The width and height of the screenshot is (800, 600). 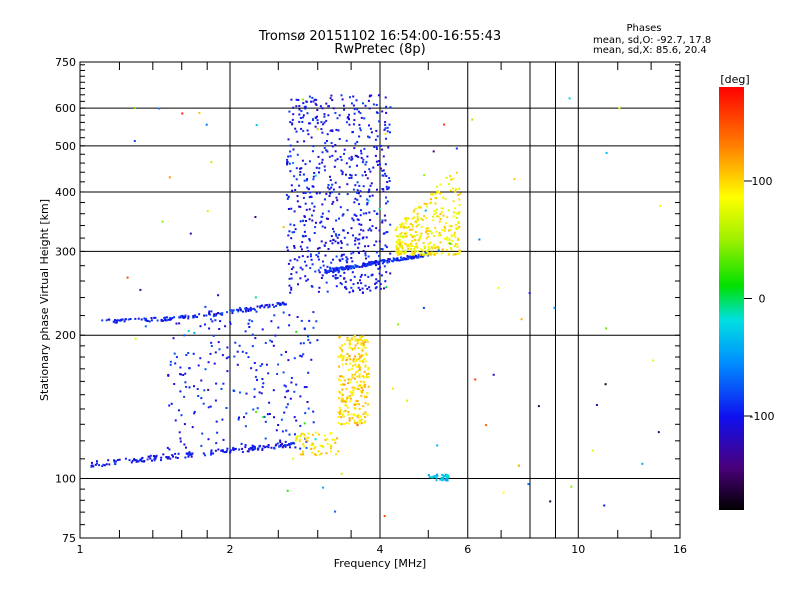 What do you see at coordinates (467, 549) in the screenshot?
I see `x-tick-label: 6` at bounding box center [467, 549].